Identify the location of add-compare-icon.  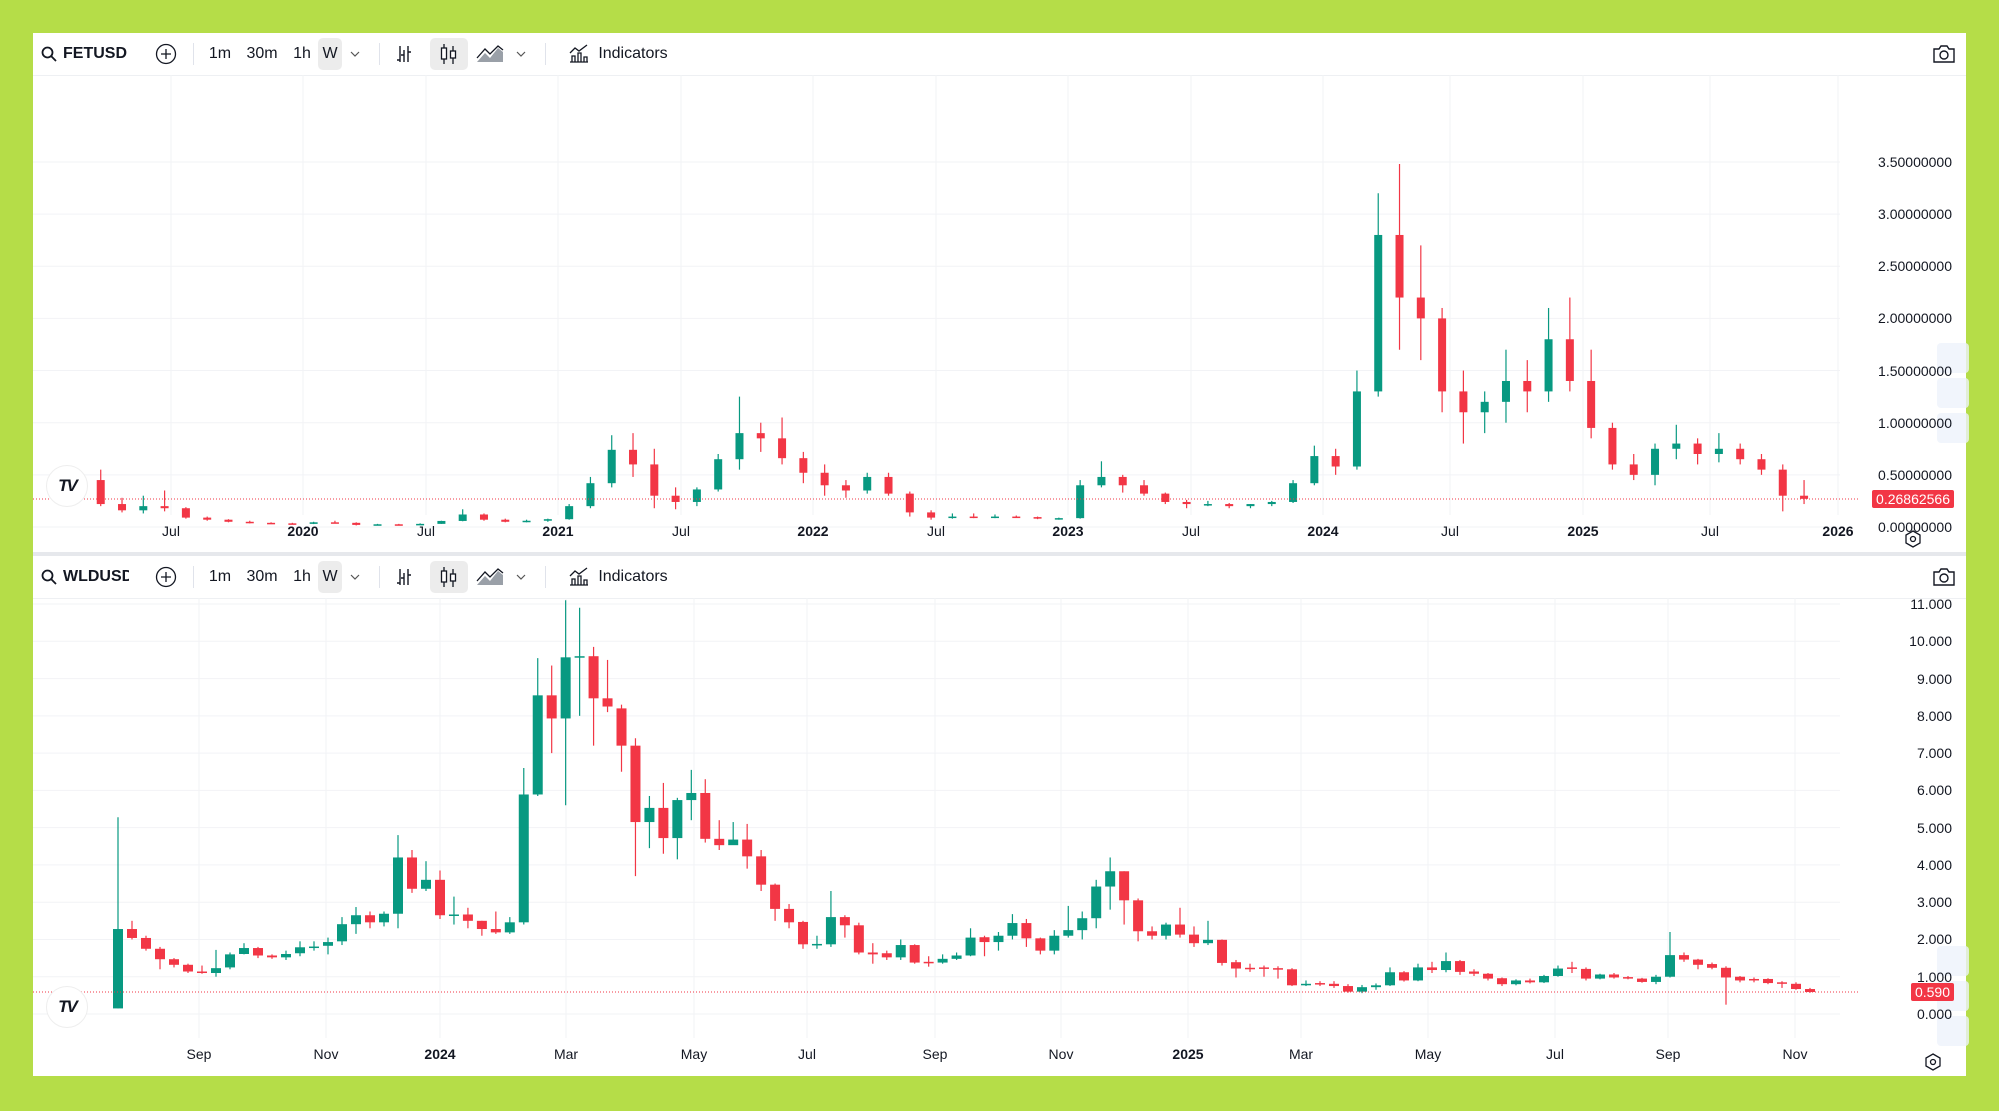
(166, 577).